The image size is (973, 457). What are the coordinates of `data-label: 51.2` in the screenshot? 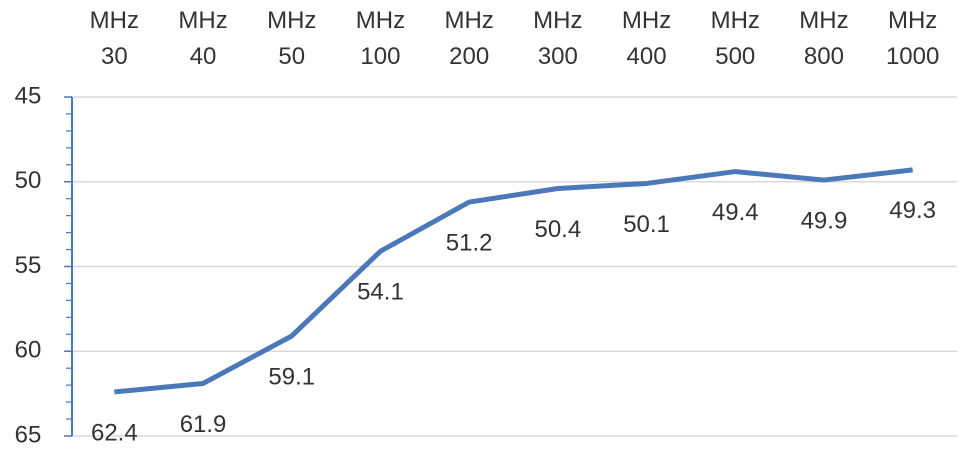 It's located at (469, 242).